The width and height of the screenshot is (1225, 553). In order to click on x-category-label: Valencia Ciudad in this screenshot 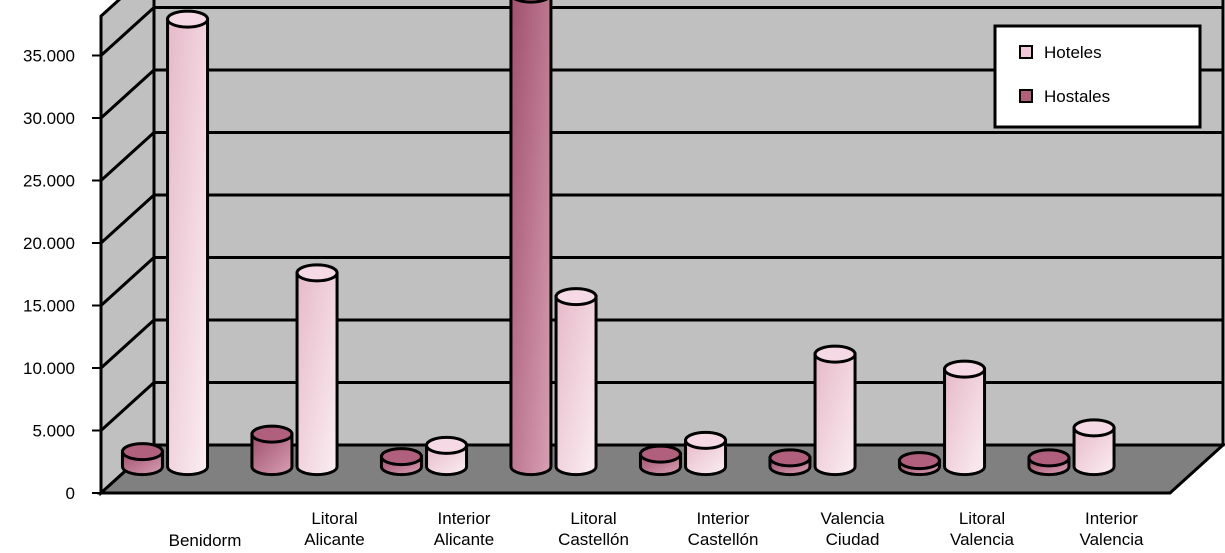, I will do `click(853, 529)`.